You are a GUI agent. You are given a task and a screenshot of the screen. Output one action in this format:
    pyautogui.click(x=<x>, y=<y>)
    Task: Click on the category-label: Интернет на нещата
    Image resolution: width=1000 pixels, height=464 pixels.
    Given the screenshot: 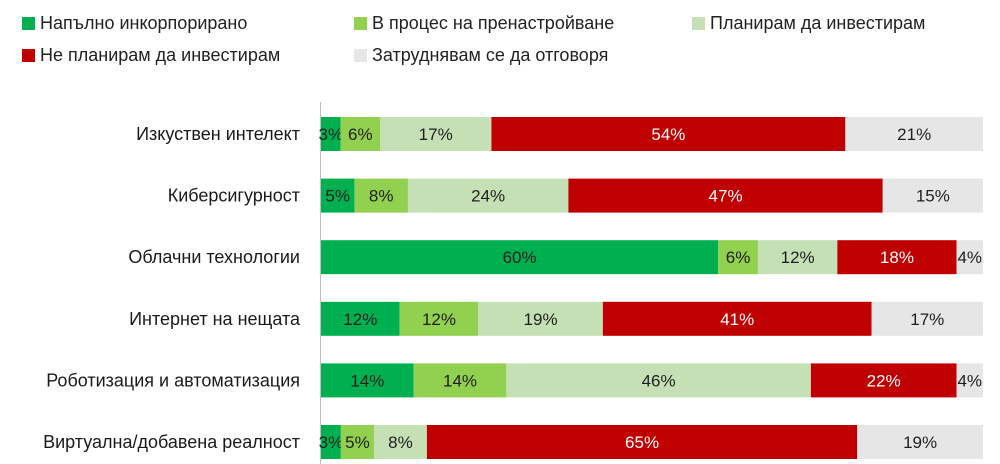 What is the action you would take?
    pyautogui.click(x=215, y=319)
    